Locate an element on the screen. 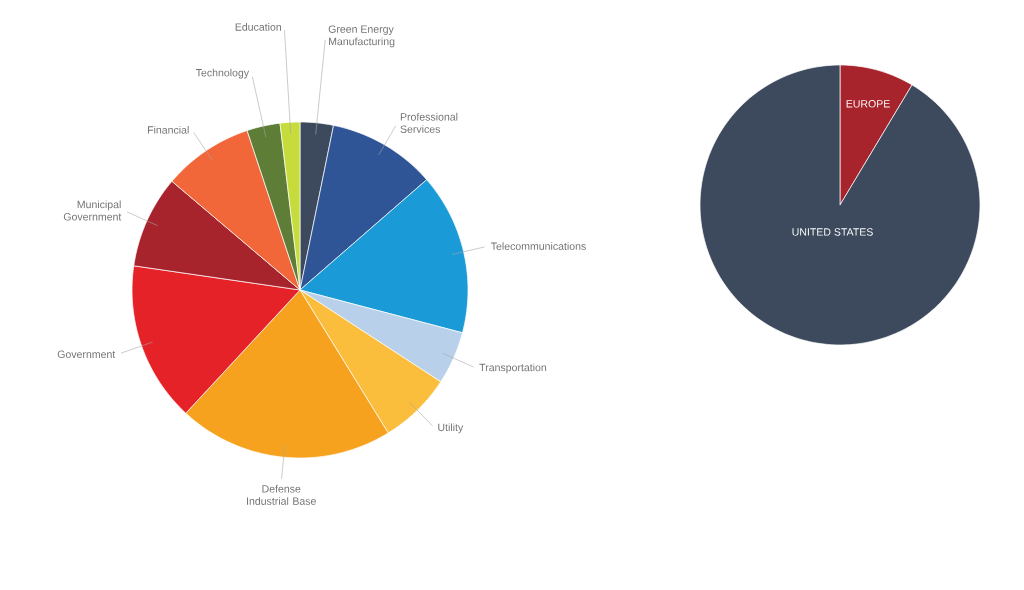  slice-label: UNITED STATES is located at coordinates (832, 232).